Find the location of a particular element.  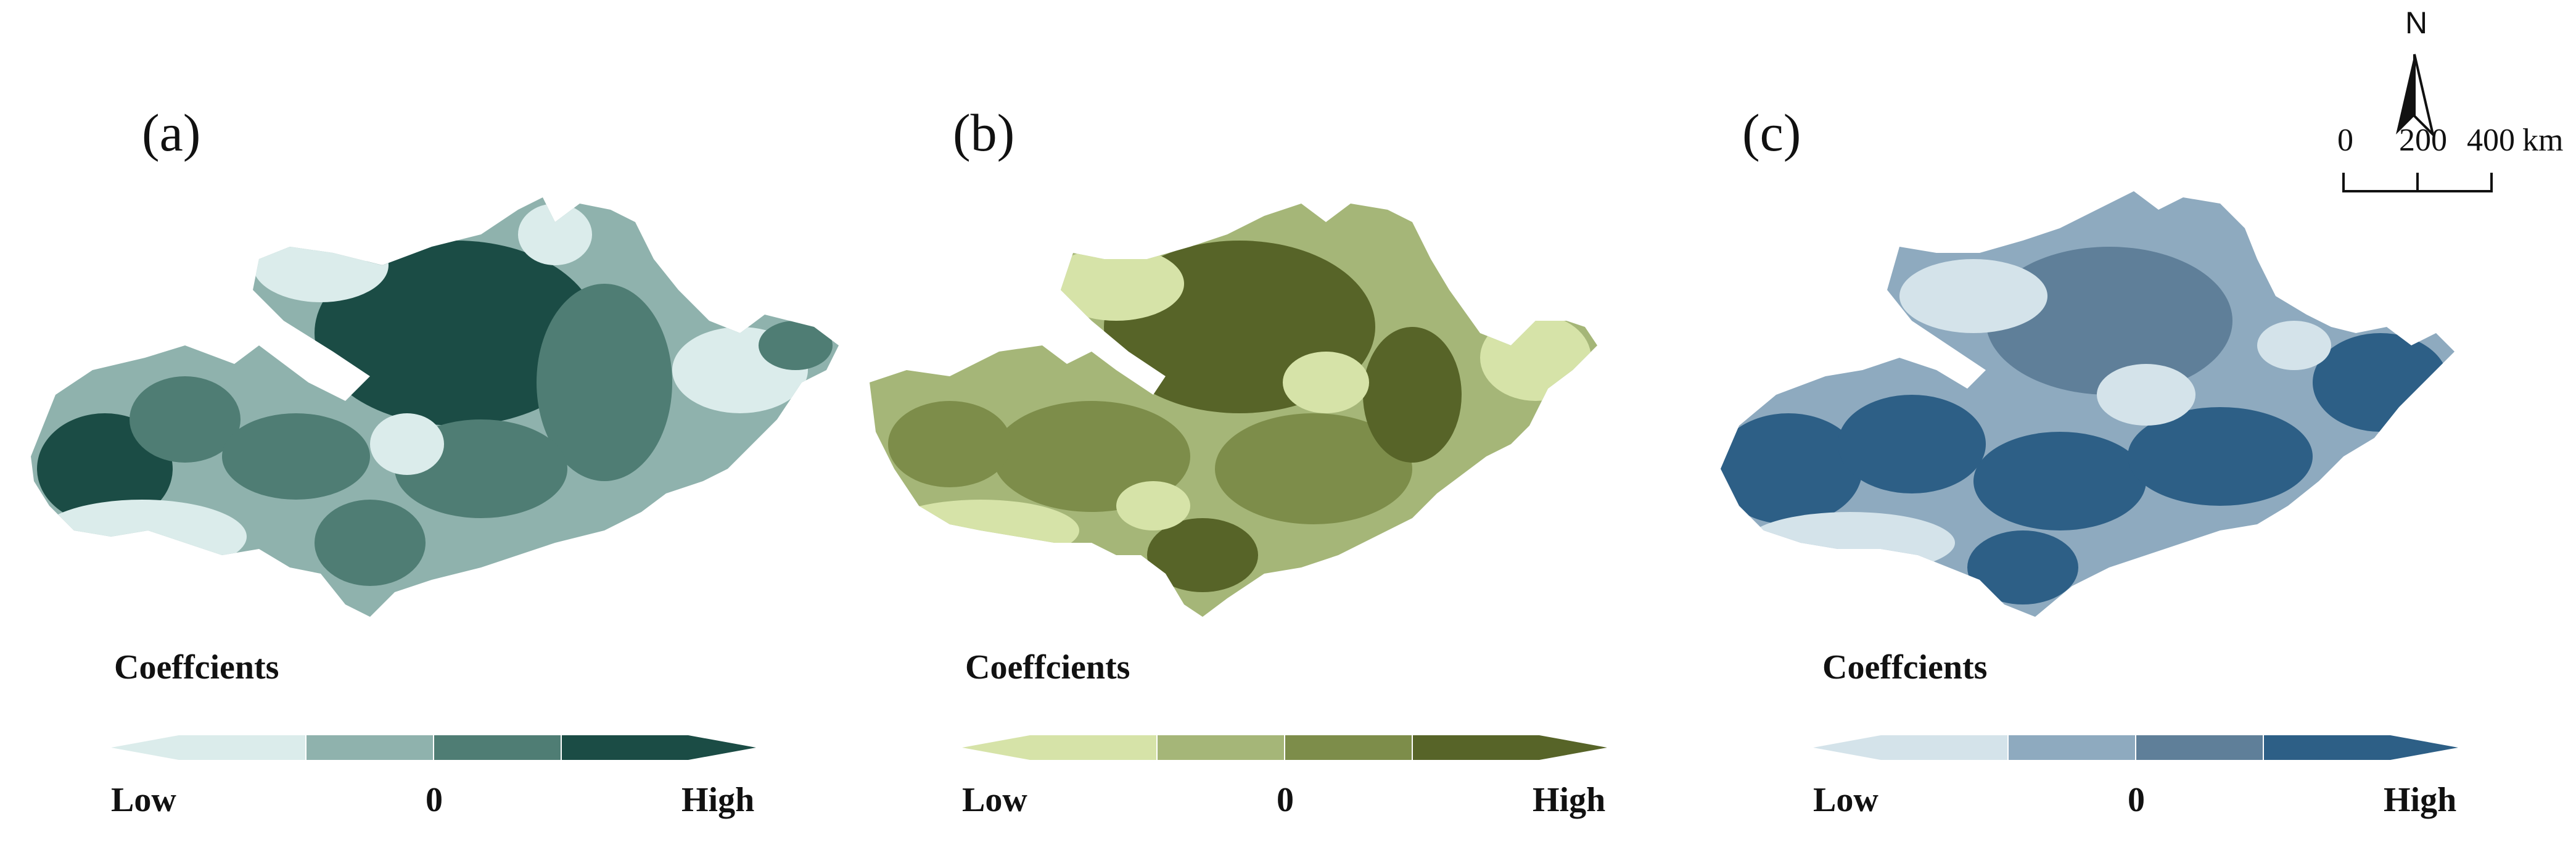

panel-label: (b) is located at coordinates (984, 132).